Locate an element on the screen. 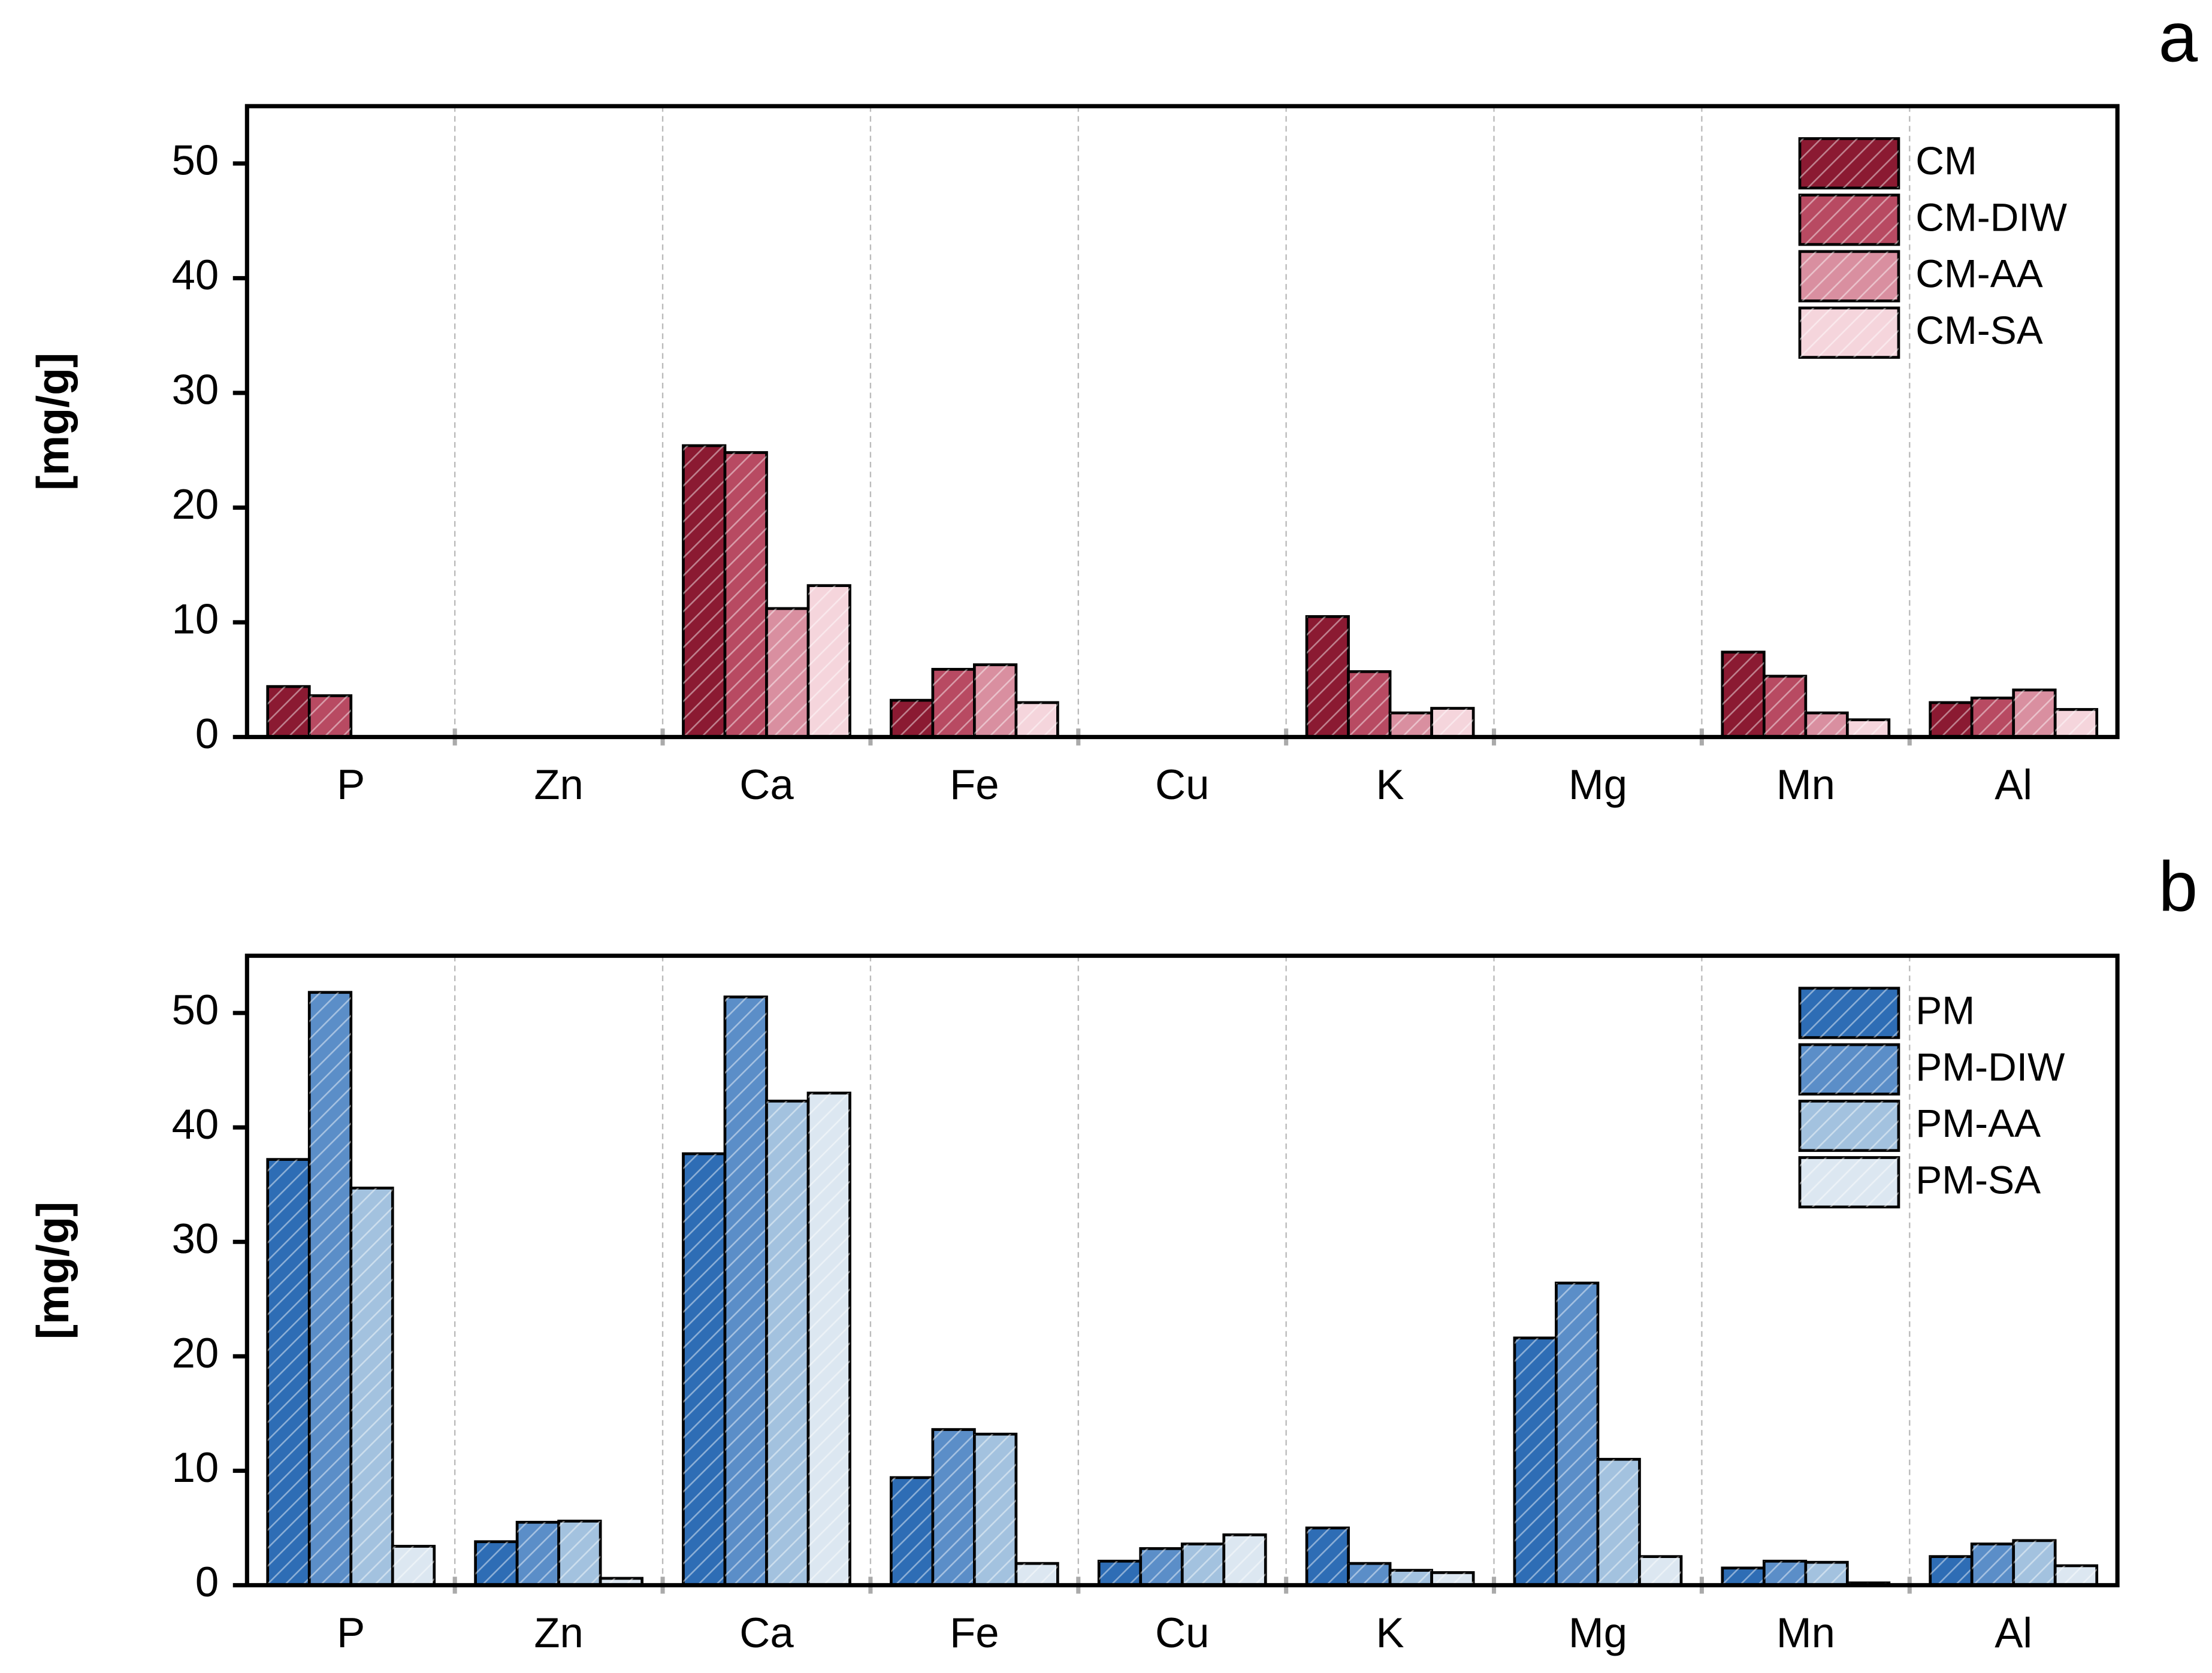 The height and width of the screenshot is (1673, 2212). legend-label: CM-AA is located at coordinates (1979, 274).